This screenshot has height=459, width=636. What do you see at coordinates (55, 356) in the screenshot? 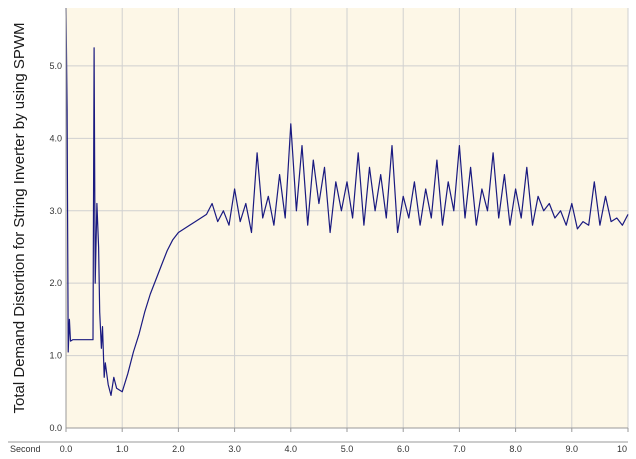
I see `y-tick-label: 1.0` at bounding box center [55, 356].